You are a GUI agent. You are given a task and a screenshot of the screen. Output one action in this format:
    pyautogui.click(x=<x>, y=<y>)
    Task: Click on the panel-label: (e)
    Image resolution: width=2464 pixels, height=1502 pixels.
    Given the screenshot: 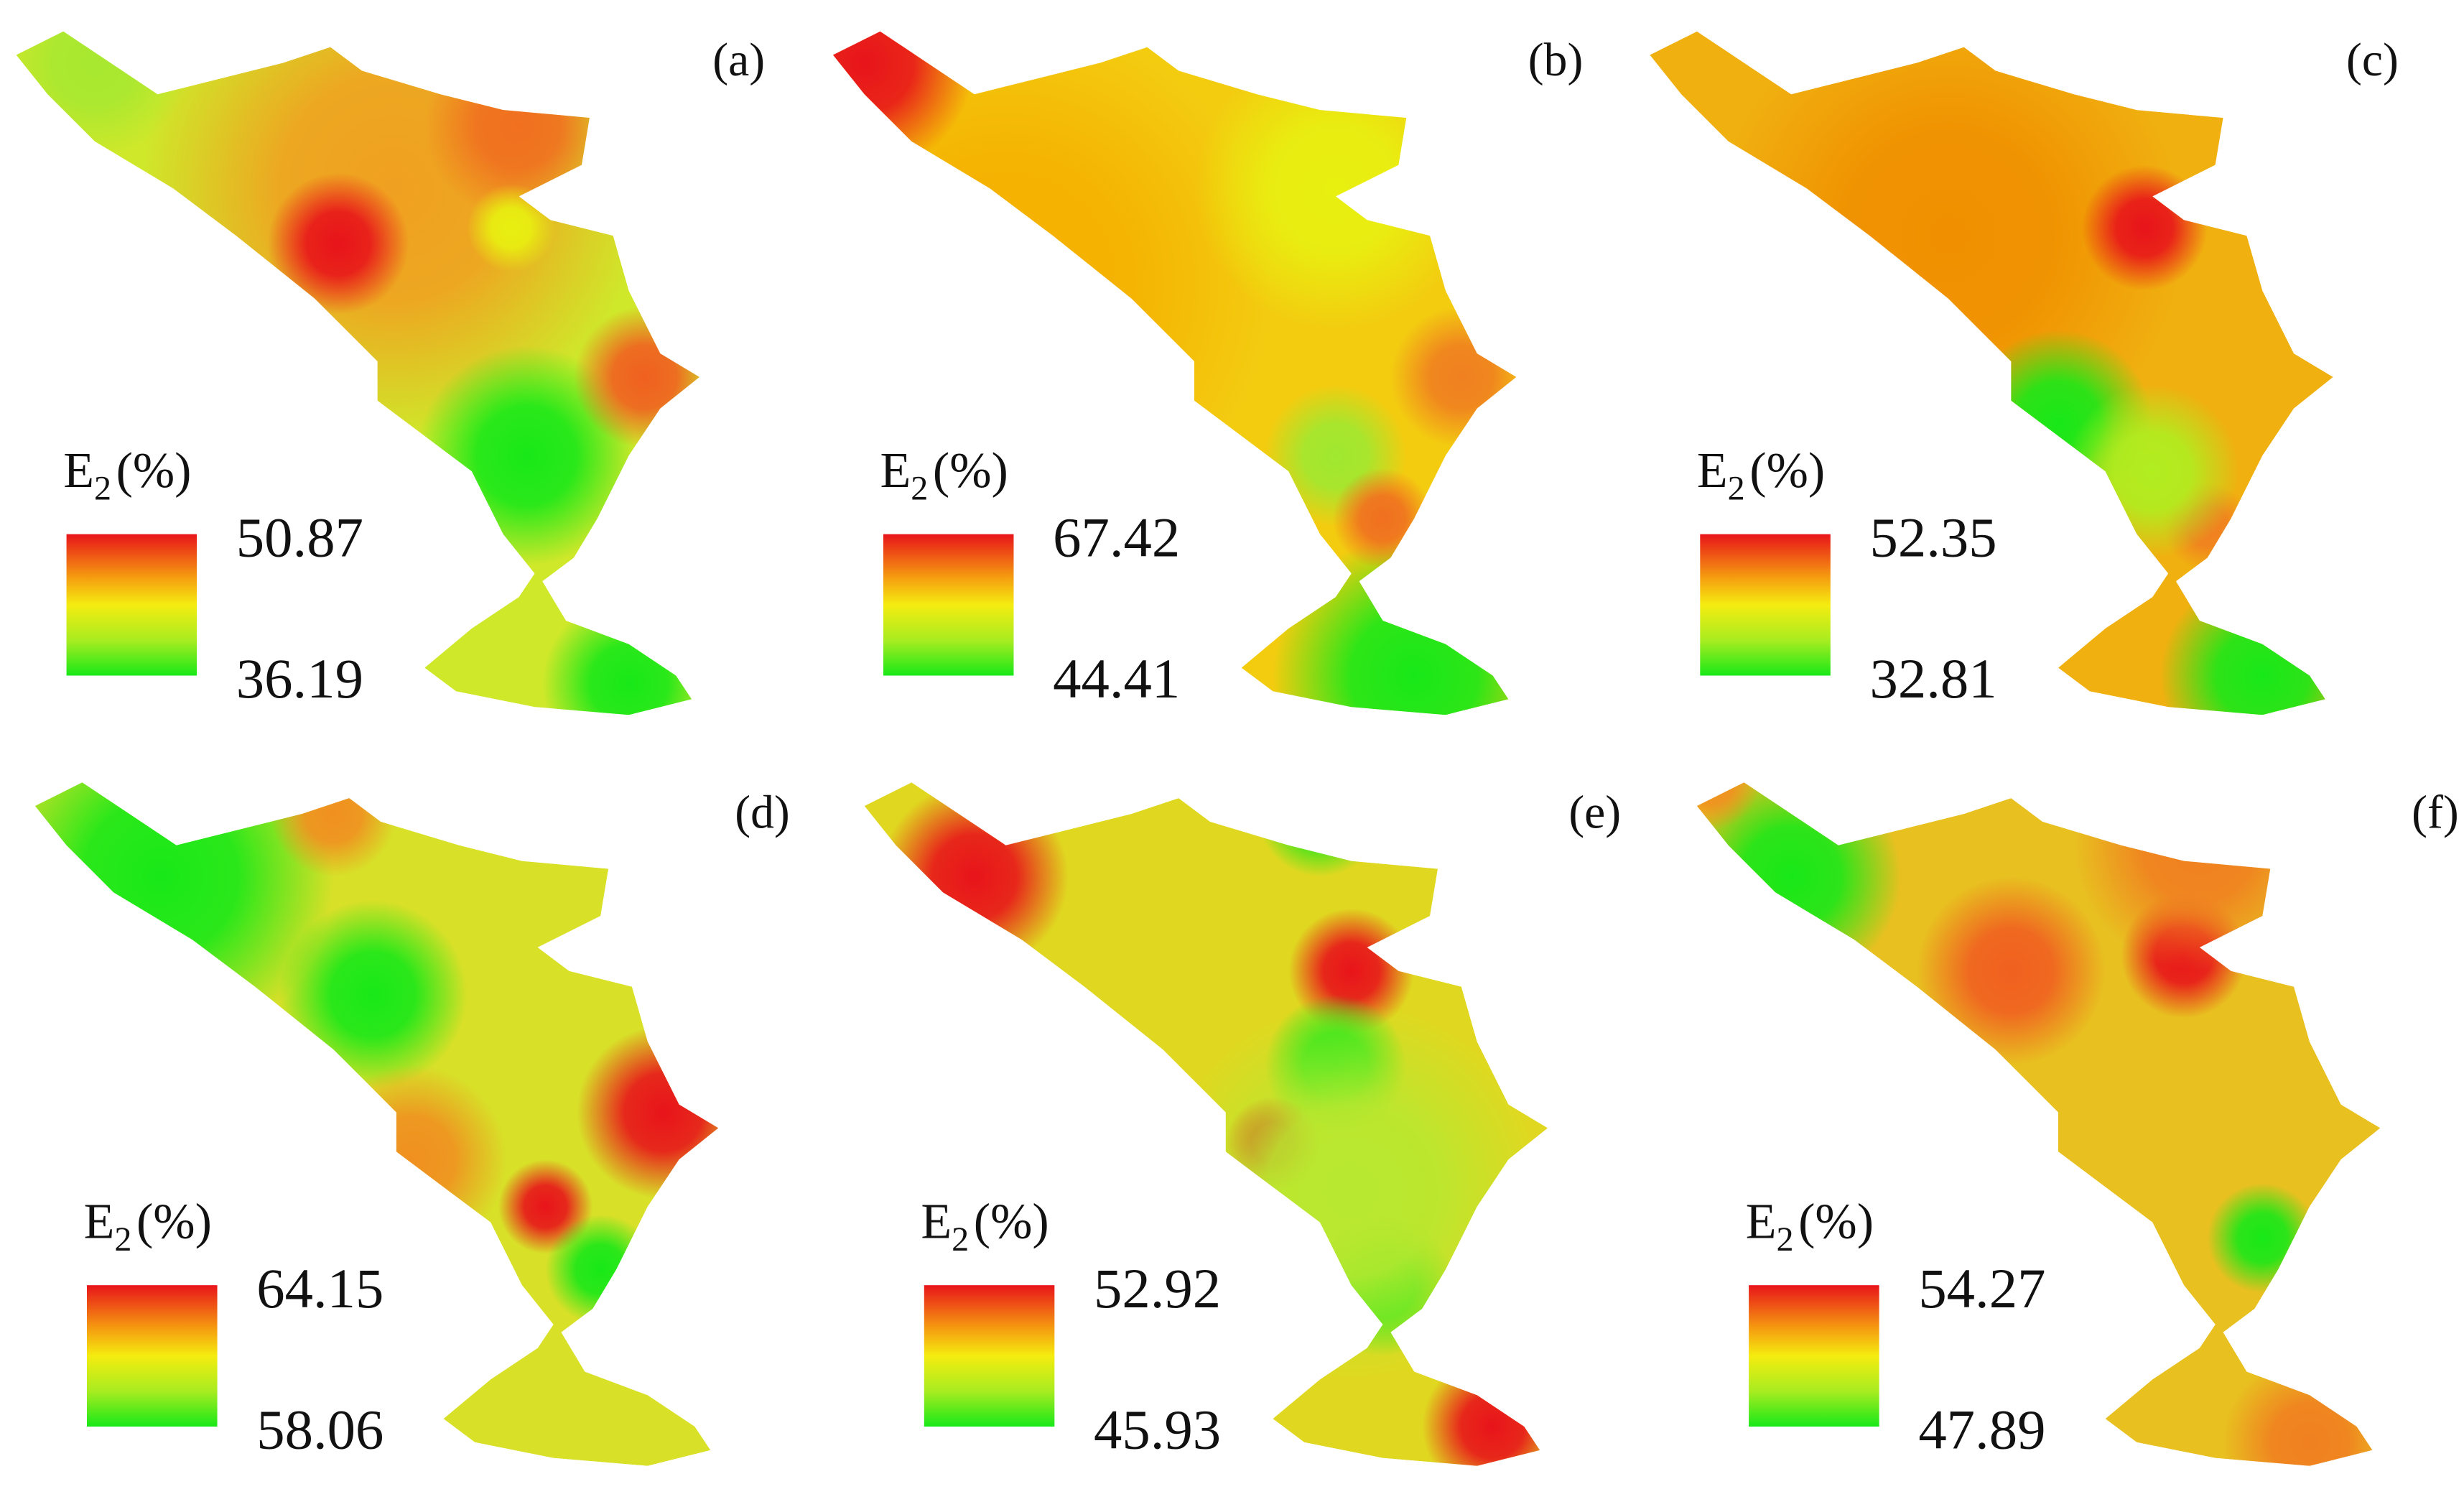 What is the action you would take?
    pyautogui.click(x=1594, y=813)
    